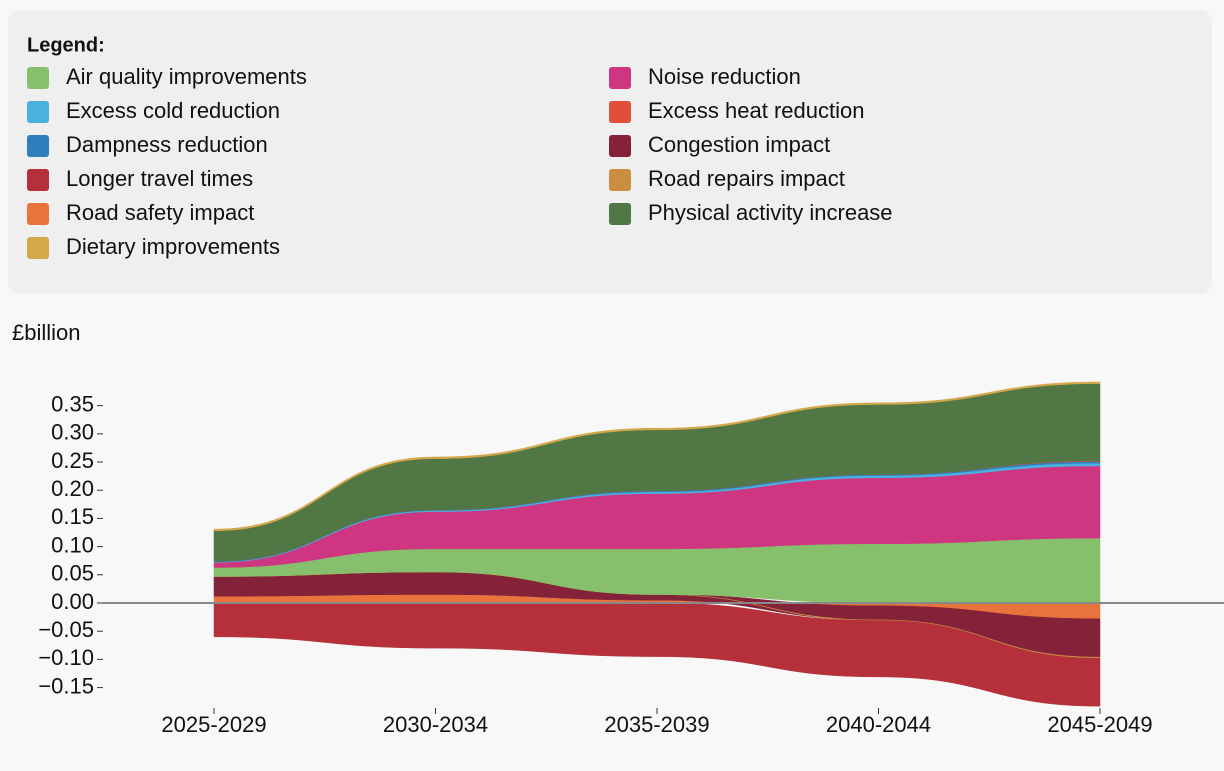 The height and width of the screenshot is (771, 1224). I want to click on y-tick-label: −0.05, so click(66, 629).